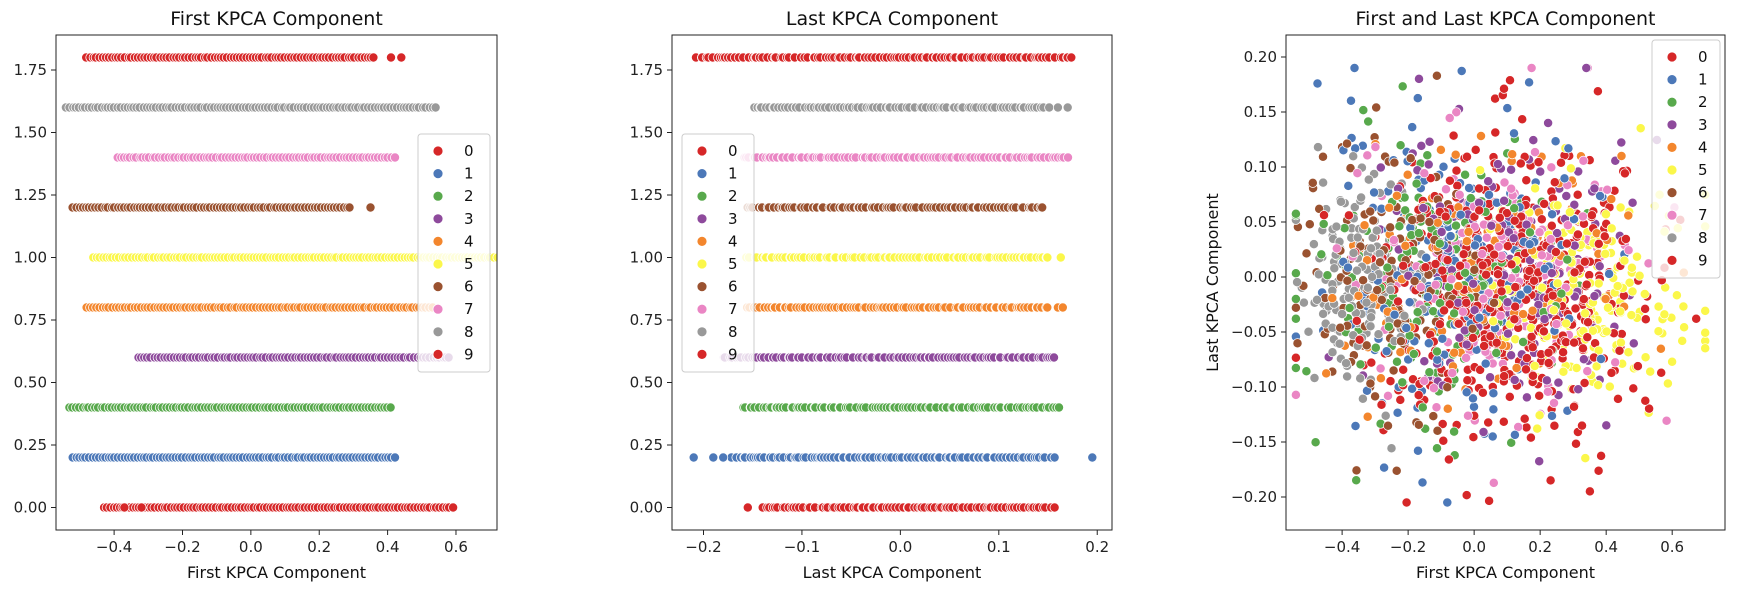  I want to click on legend-label-9: 9, so click(733, 354).